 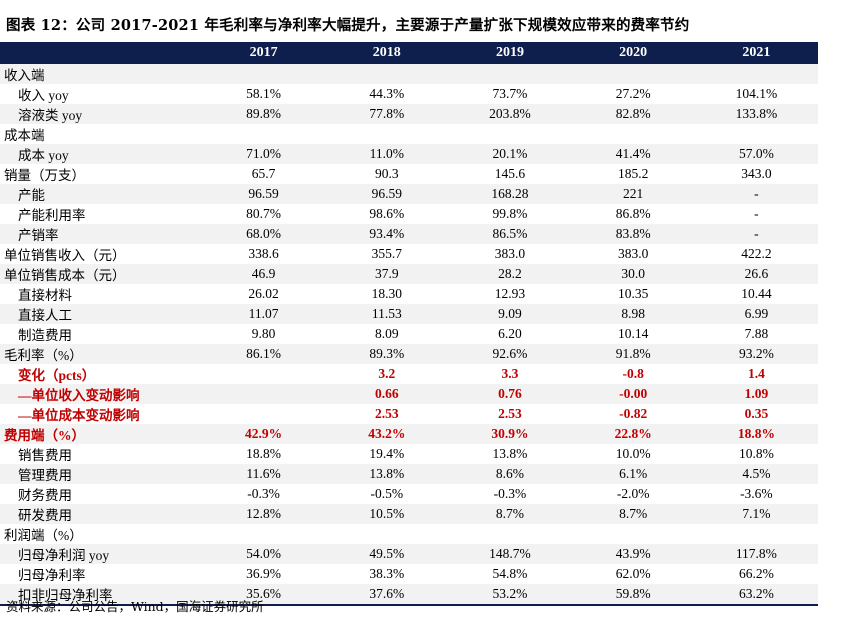 I want to click on row-label: 成本端, so click(x=101, y=134).